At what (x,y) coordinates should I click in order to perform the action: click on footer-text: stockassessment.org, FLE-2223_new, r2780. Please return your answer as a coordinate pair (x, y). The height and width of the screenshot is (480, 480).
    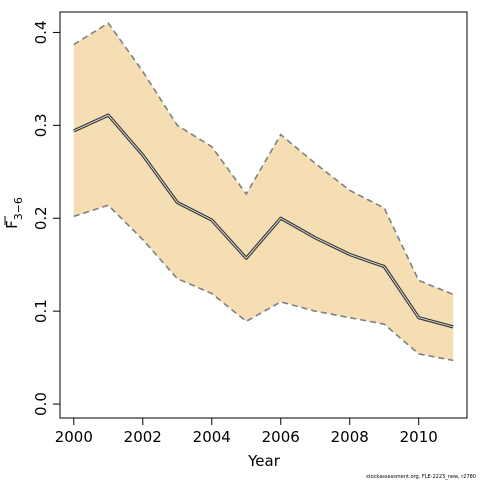
    Looking at the image, I should click on (421, 477).